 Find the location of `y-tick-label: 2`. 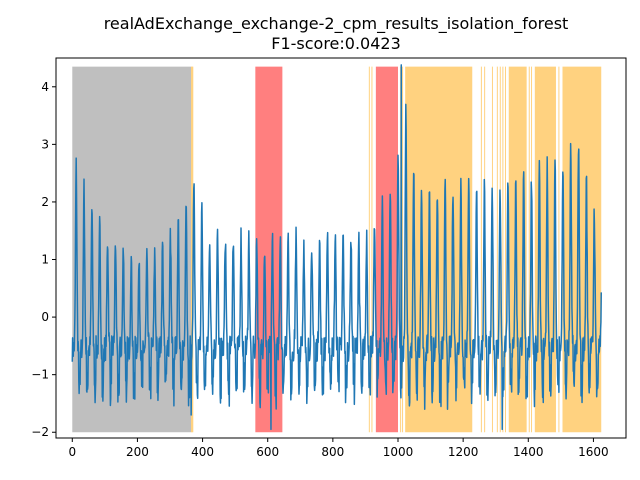

y-tick-label: 2 is located at coordinates (45, 202).